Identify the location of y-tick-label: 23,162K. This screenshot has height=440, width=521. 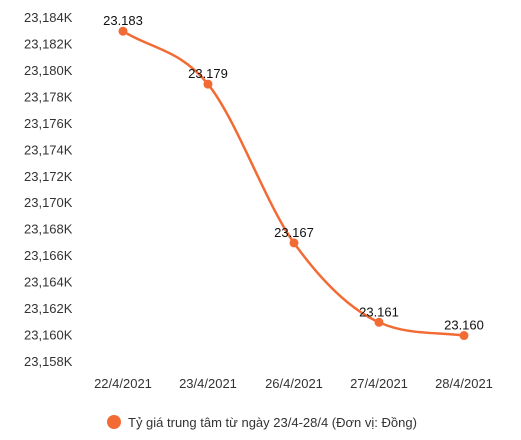
(48, 308).